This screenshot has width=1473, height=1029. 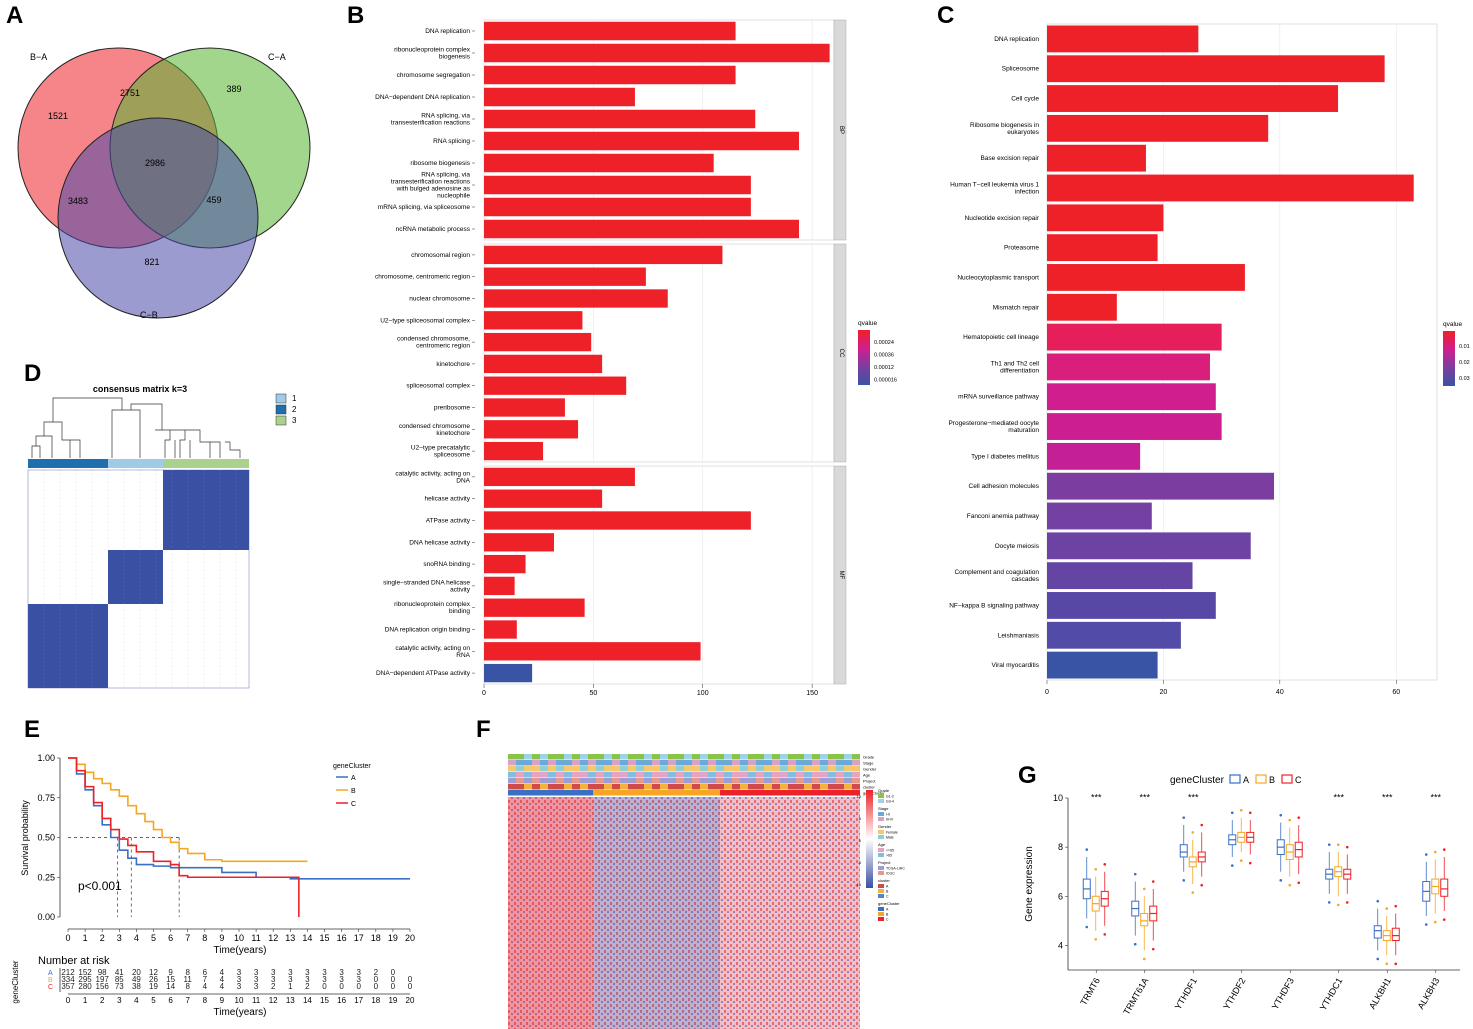 What do you see at coordinates (1246, 780) in the screenshot?
I see `legend-label: A` at bounding box center [1246, 780].